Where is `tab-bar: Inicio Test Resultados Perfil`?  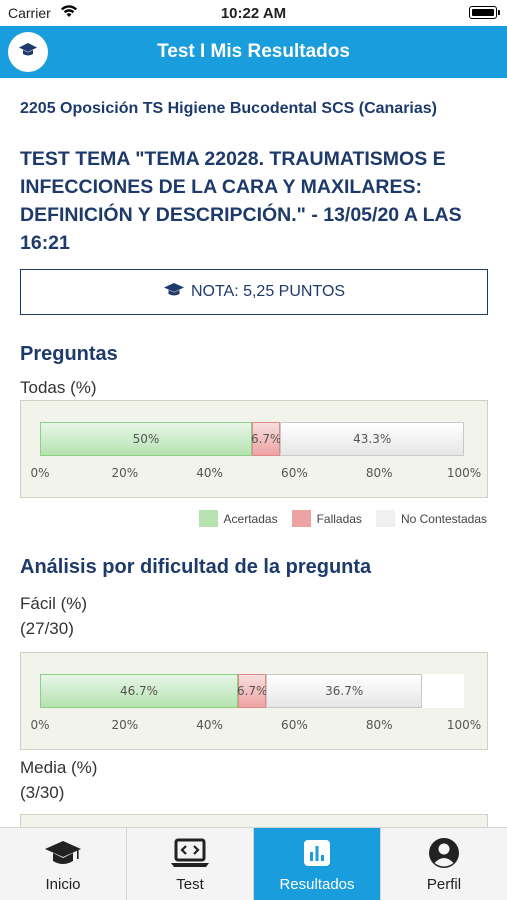
tab-bar: Inicio Test Resultados Perfil is located at coordinates (253, 863).